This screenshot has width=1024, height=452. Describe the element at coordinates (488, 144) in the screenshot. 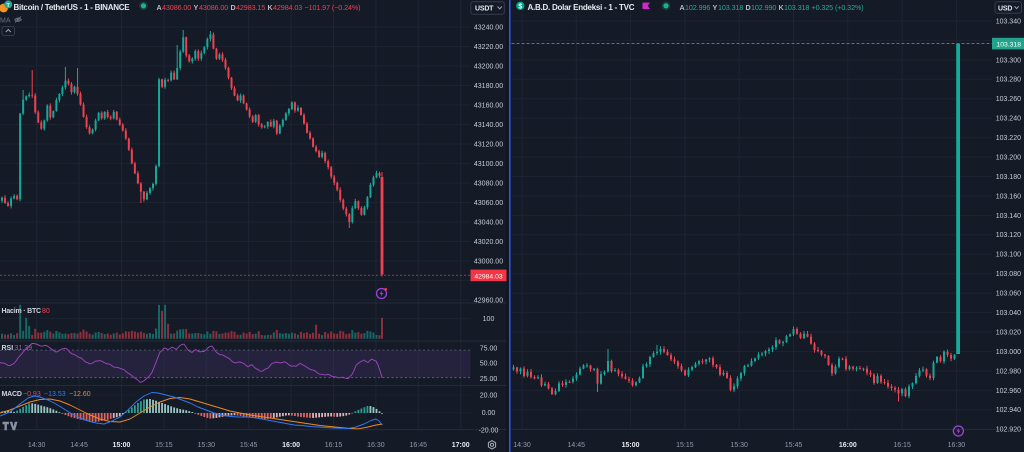

I see `svg-text: 43120.00` at that location.